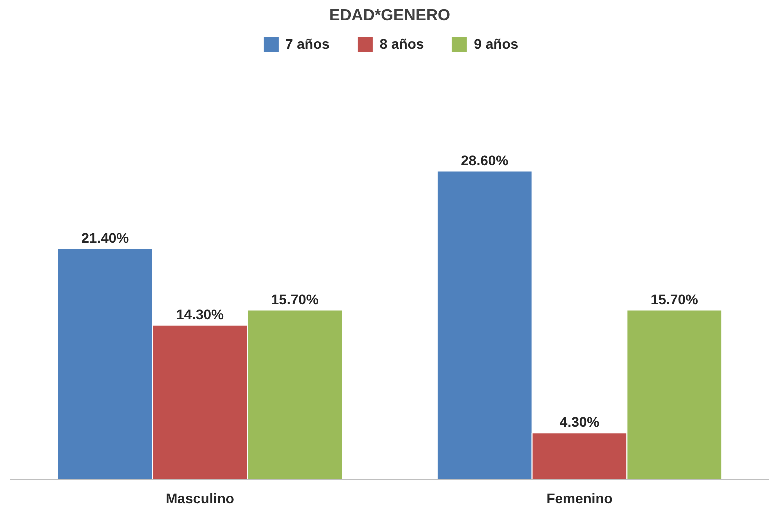 The image size is (779, 509). Describe the element at coordinates (580, 422) in the screenshot. I see `data-label: 4.30%` at that location.